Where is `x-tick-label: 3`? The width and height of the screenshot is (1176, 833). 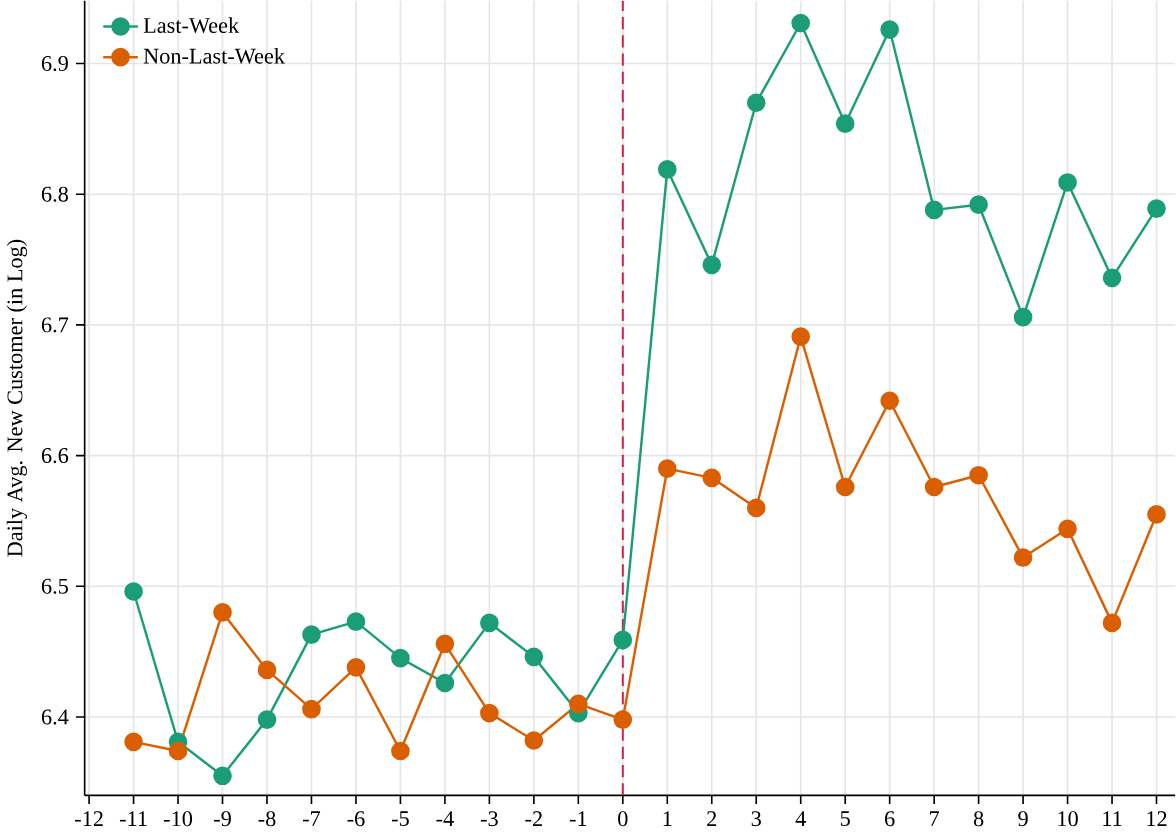
x-tick-label: 3 is located at coordinates (756, 819).